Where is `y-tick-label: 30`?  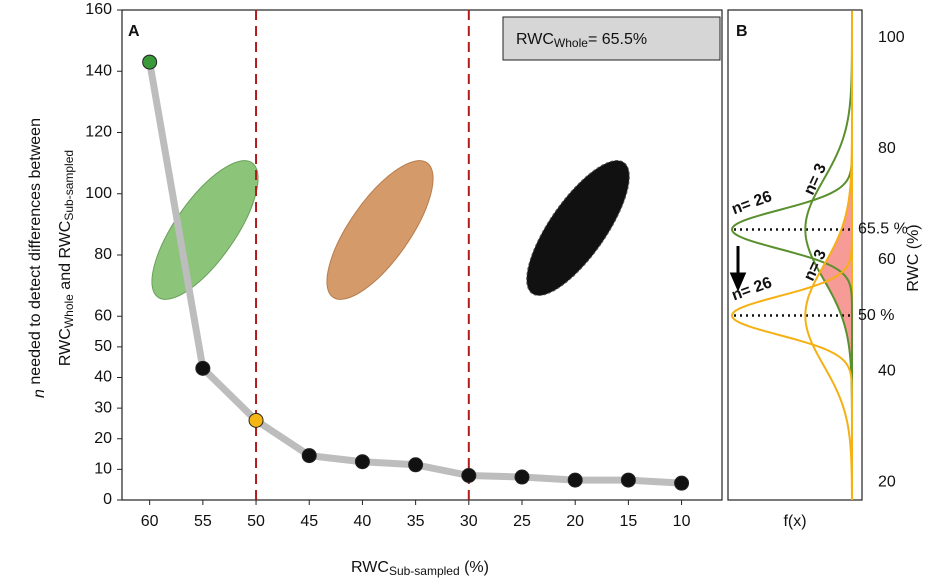 y-tick-label: 30 is located at coordinates (103, 407).